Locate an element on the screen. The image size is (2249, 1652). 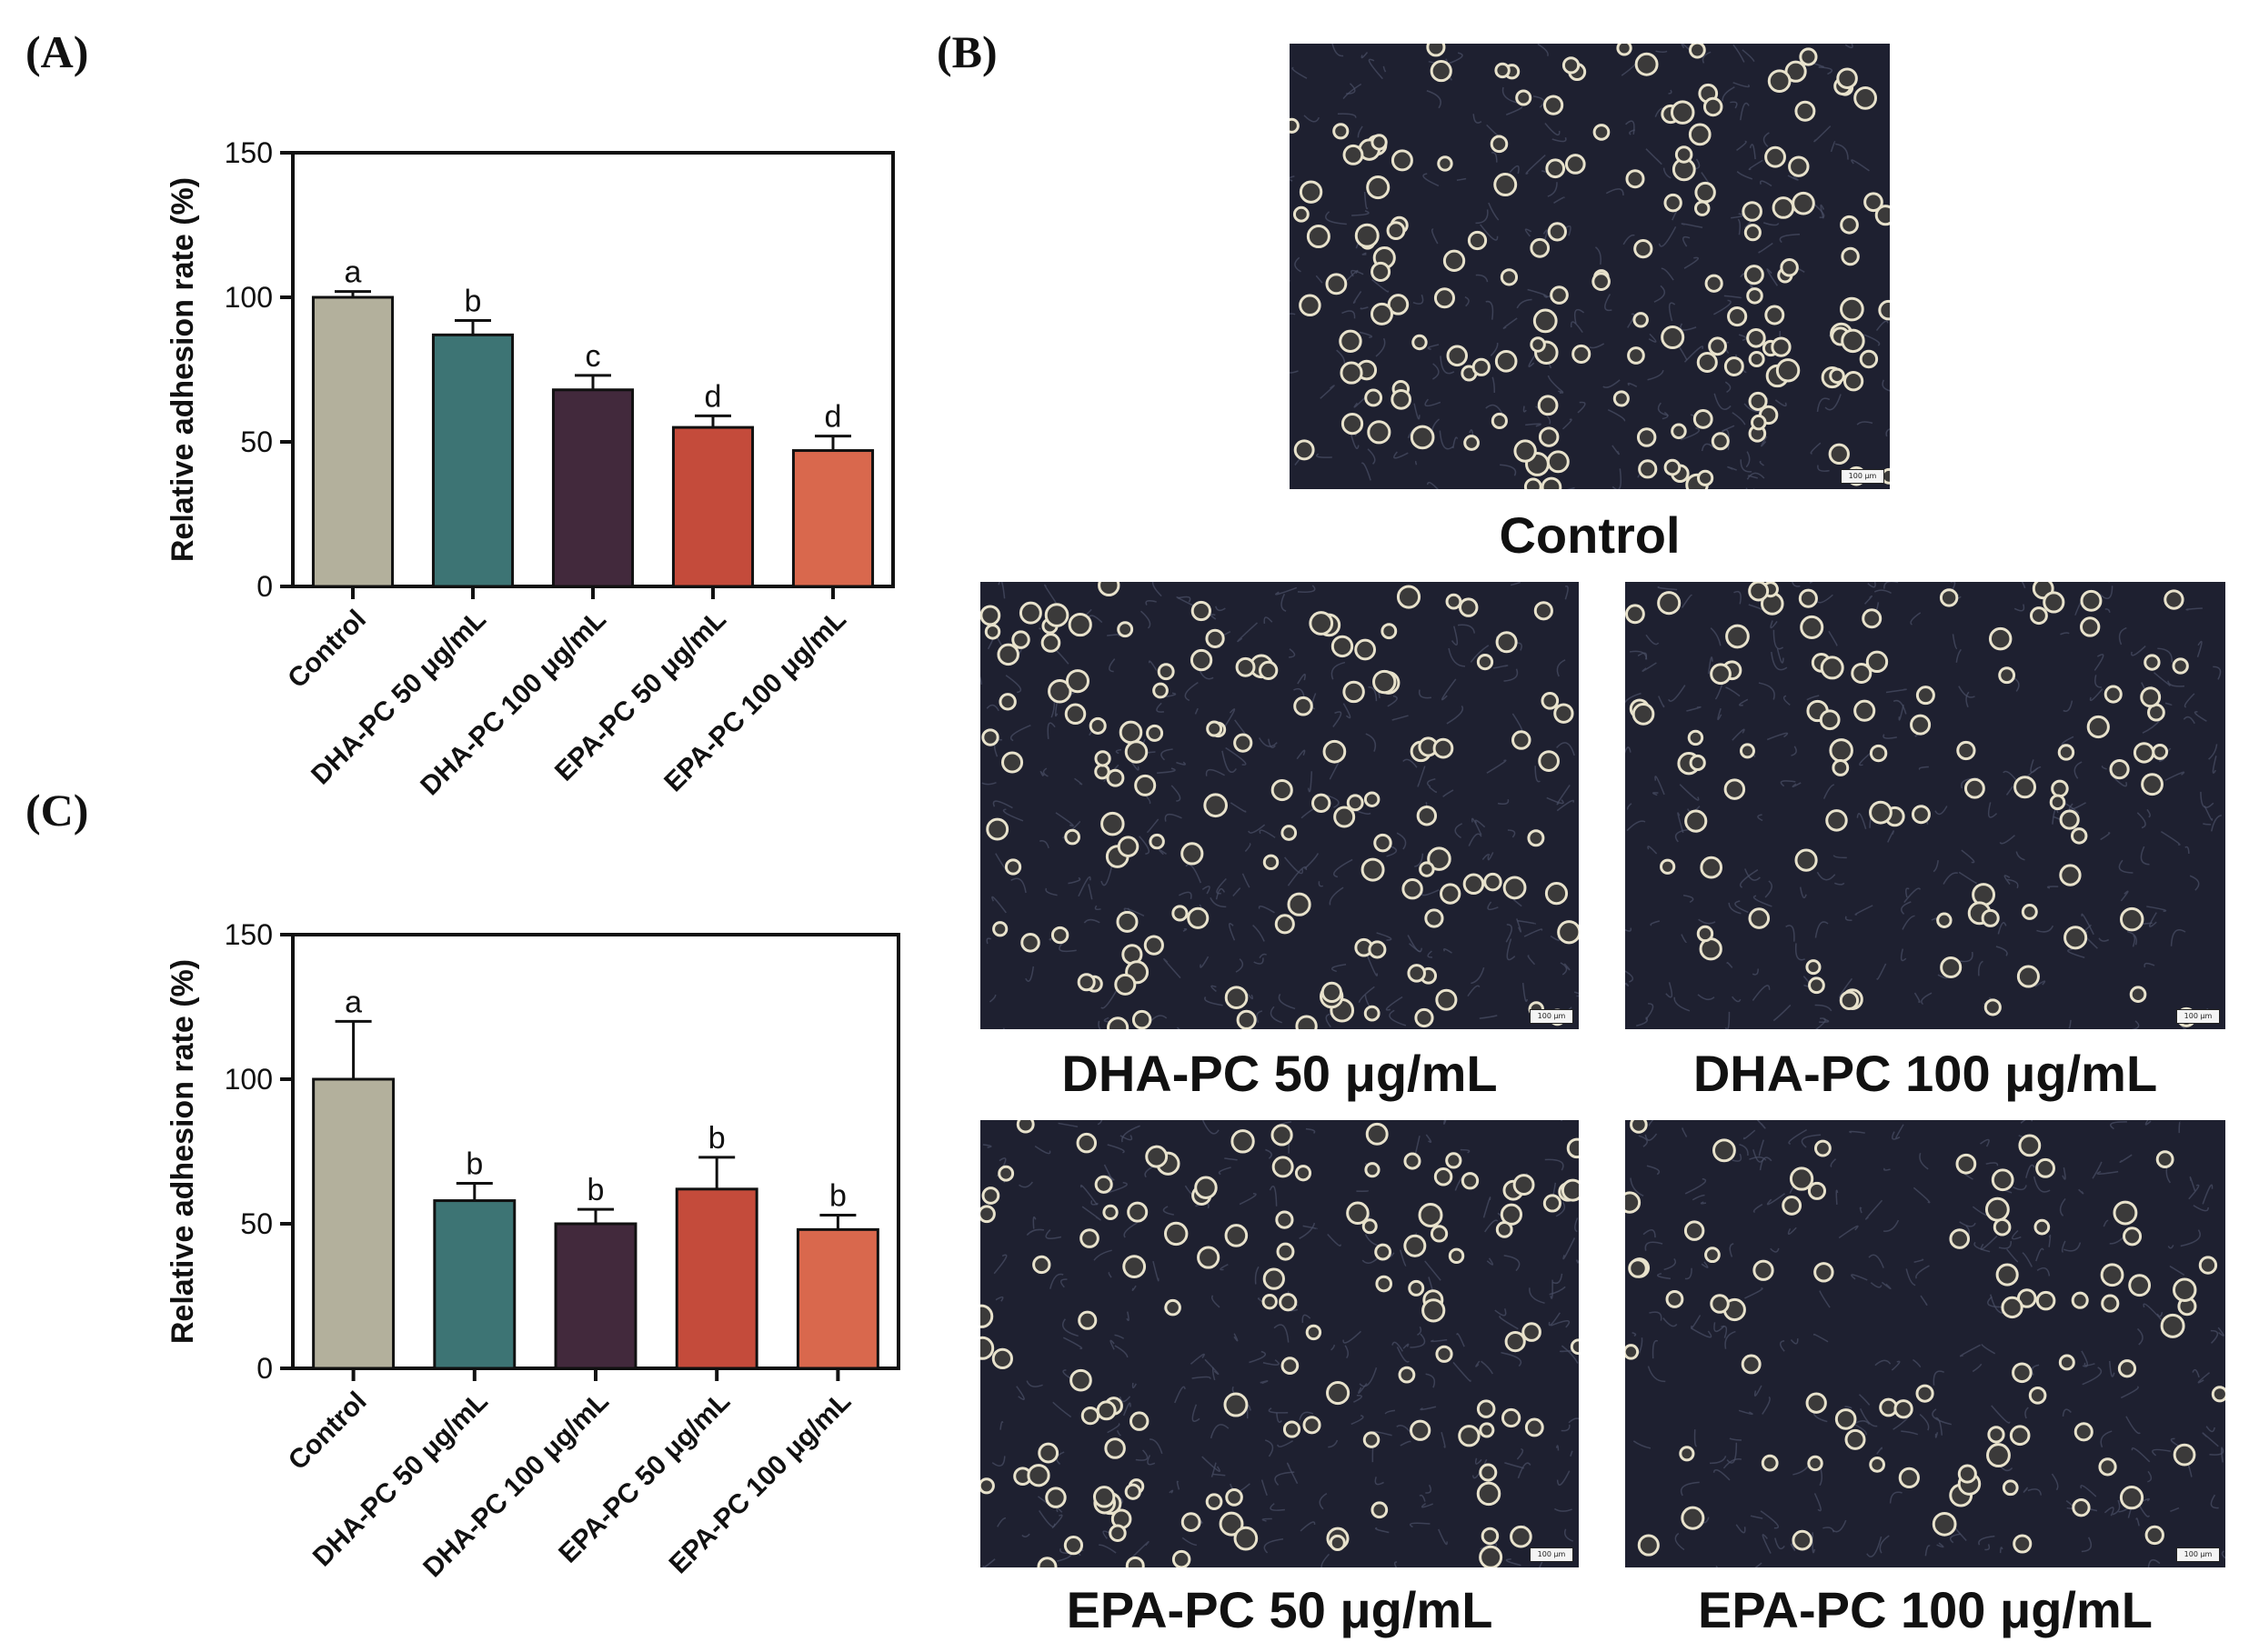
micrograph-epa-pc-50: 100 μm is located at coordinates (1279, 1344).